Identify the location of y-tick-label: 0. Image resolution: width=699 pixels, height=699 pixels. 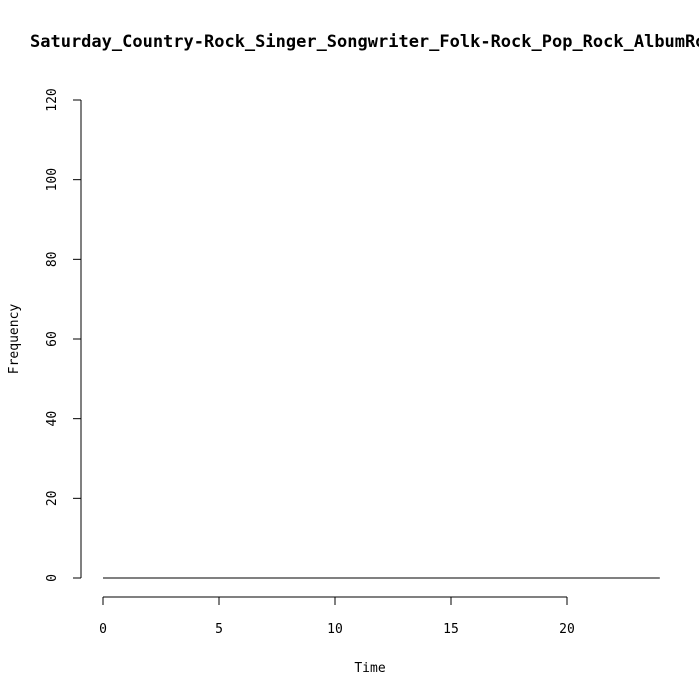
(52, 578).